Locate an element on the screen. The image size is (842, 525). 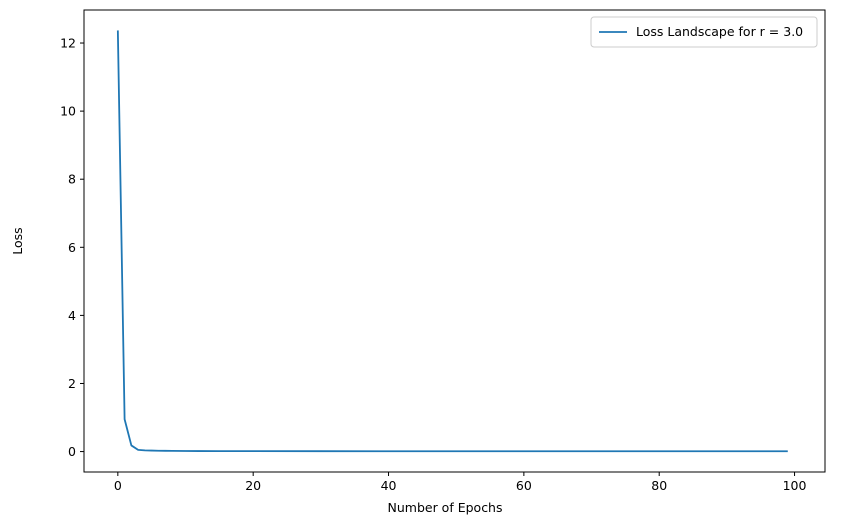
x-tick-label: 60 is located at coordinates (524, 485).